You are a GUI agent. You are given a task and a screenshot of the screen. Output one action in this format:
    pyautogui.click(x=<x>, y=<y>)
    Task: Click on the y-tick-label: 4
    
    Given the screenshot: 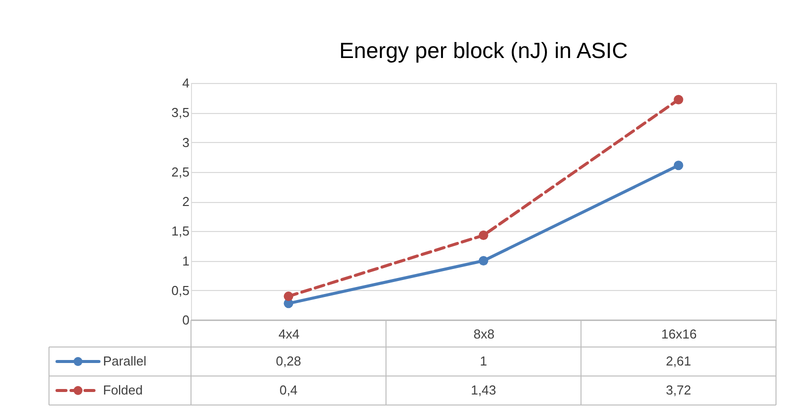 What is the action you would take?
    pyautogui.click(x=186, y=83)
    